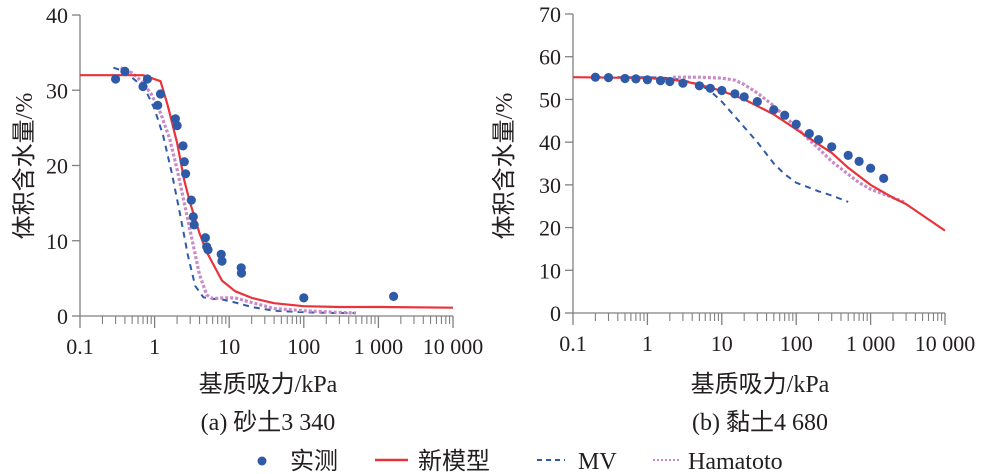 This screenshot has width=992, height=474. I want to click on y-axis-title-a: 体积含水量/%, so click(24, 166).